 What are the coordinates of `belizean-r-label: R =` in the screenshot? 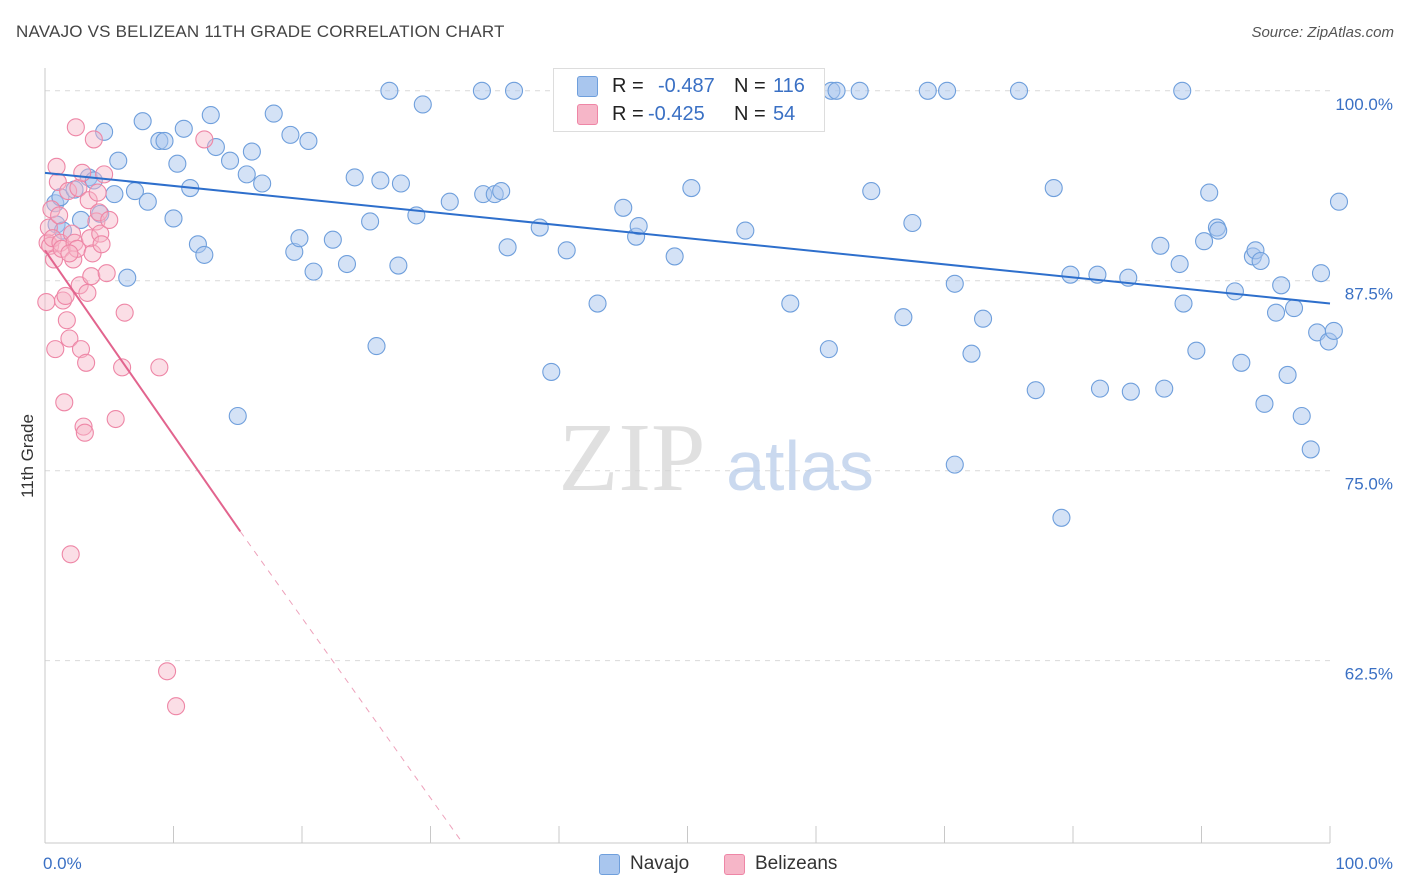 It's located at (628, 114).